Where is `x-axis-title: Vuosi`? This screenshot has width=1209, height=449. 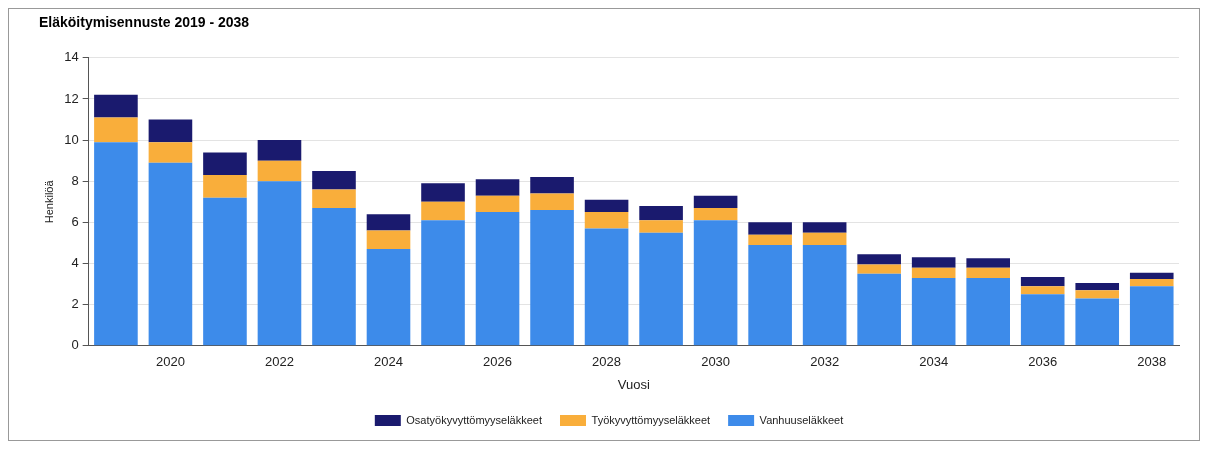 x-axis-title: Vuosi is located at coordinates (633, 384).